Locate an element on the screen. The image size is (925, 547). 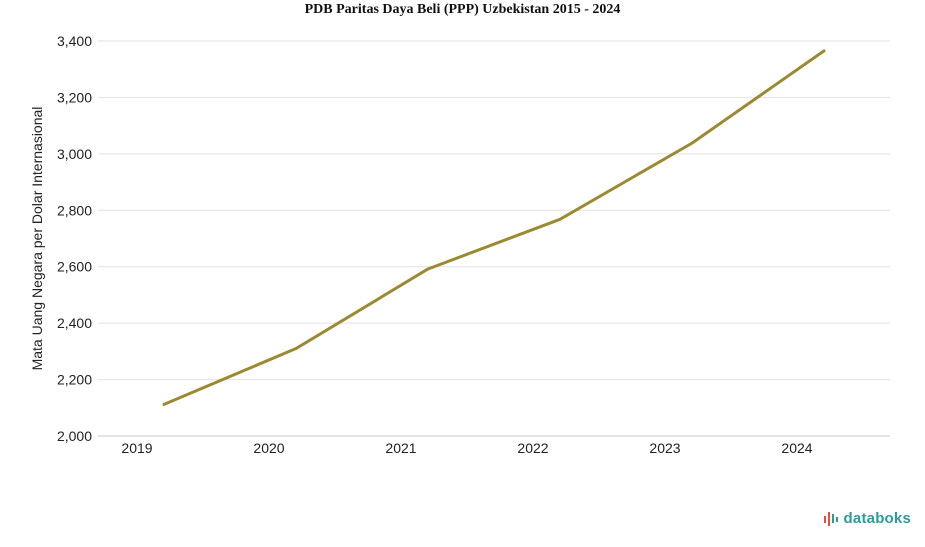
y-tick-label: 3,200 is located at coordinates (74, 97).